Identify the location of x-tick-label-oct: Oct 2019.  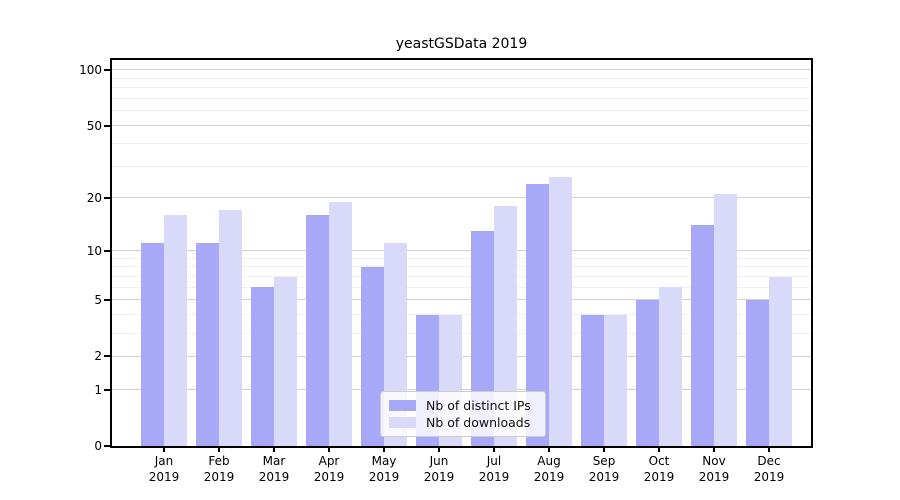
(659, 469).